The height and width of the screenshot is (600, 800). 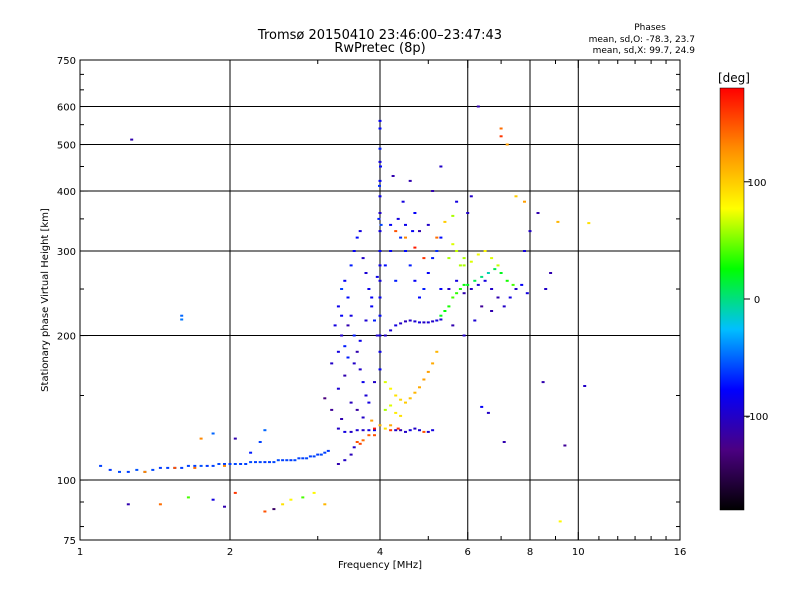 What do you see at coordinates (650, 28) in the screenshot?
I see `phase-stats-heading: Phases` at bounding box center [650, 28].